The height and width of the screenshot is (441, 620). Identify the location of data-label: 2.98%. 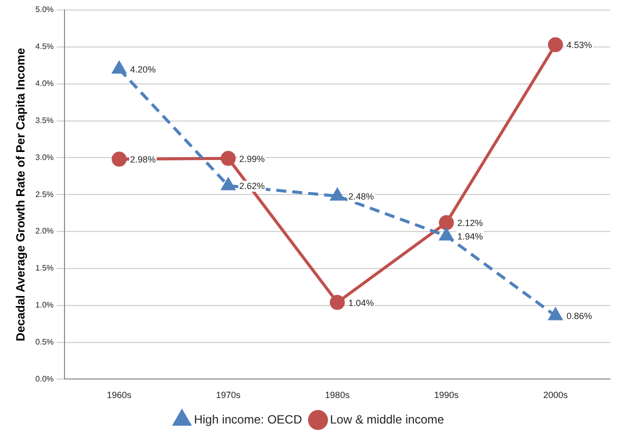
(143, 159).